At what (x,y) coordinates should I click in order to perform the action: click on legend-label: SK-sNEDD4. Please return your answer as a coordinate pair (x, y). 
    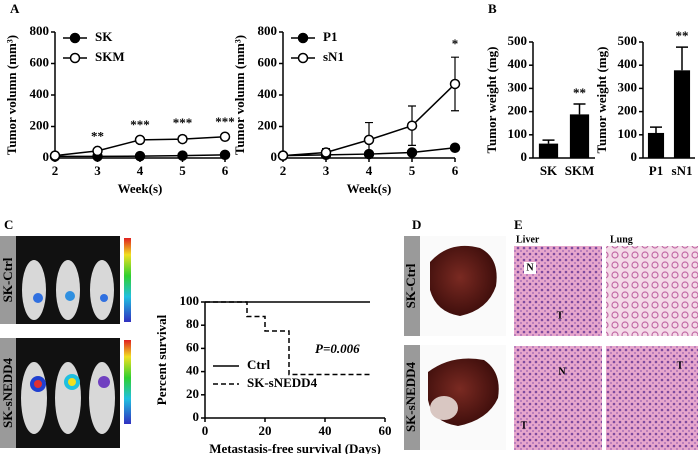
    Looking at the image, I should click on (282, 382).